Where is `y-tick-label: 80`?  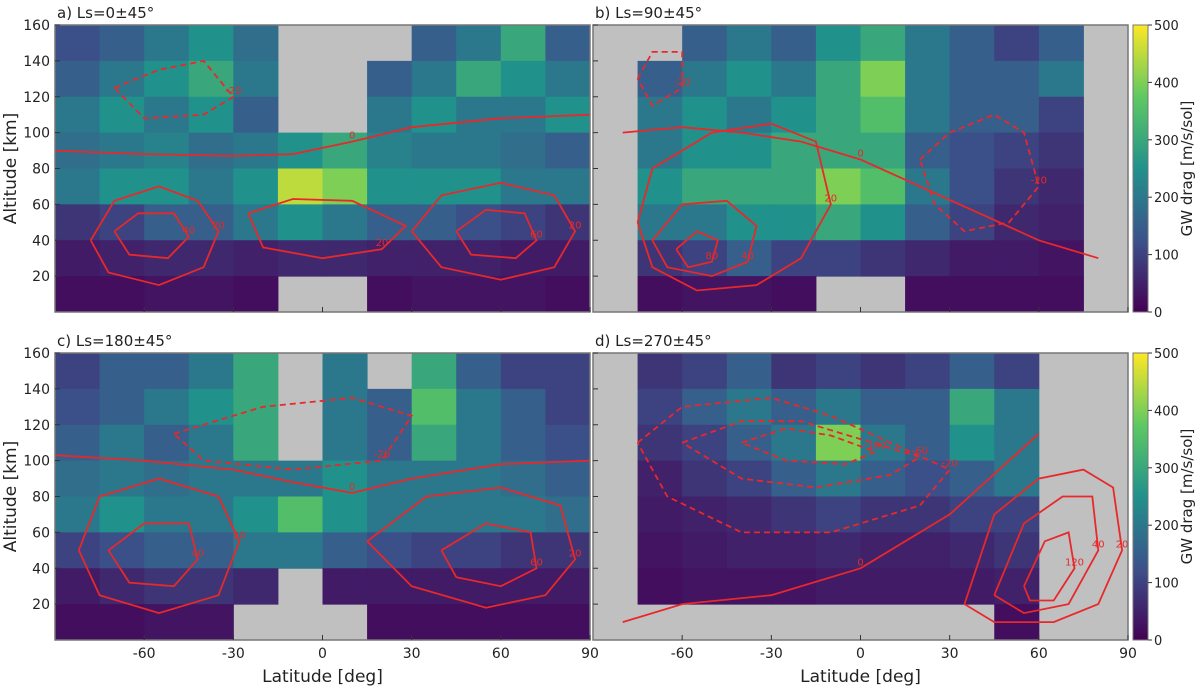
y-tick-label: 80 is located at coordinates (41, 170).